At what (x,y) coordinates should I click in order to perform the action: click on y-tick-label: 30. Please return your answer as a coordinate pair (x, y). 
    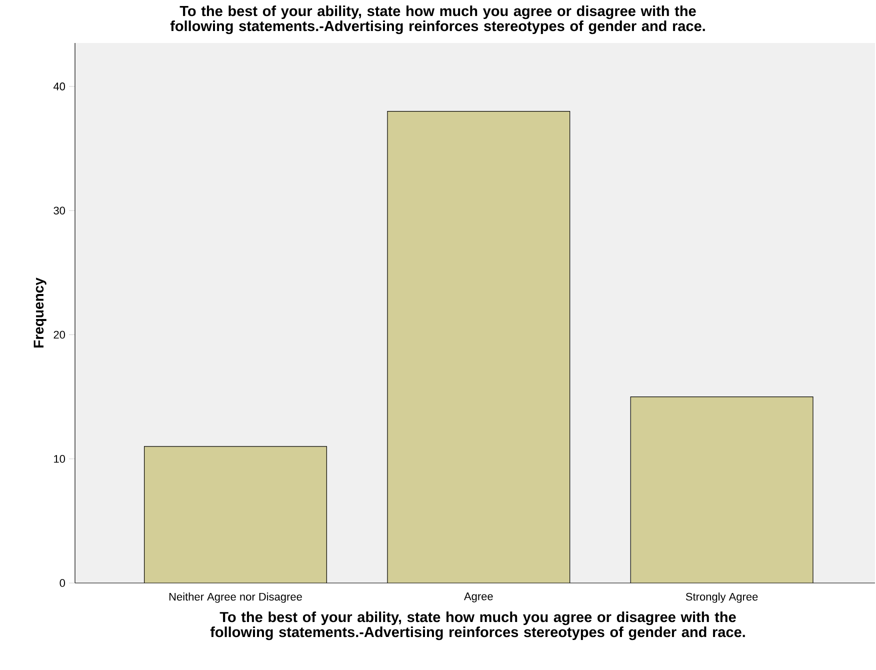
    Looking at the image, I should click on (60, 210).